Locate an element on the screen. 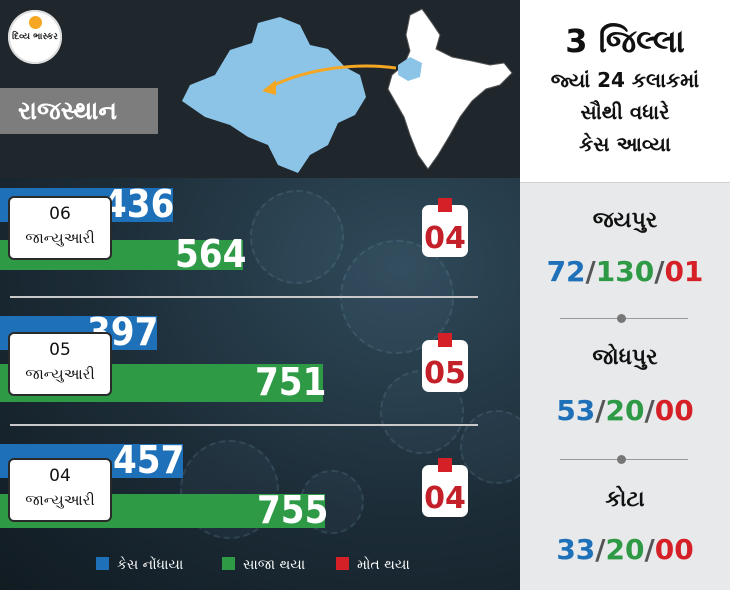  rajasthan-map is located at coordinates (274, 95).